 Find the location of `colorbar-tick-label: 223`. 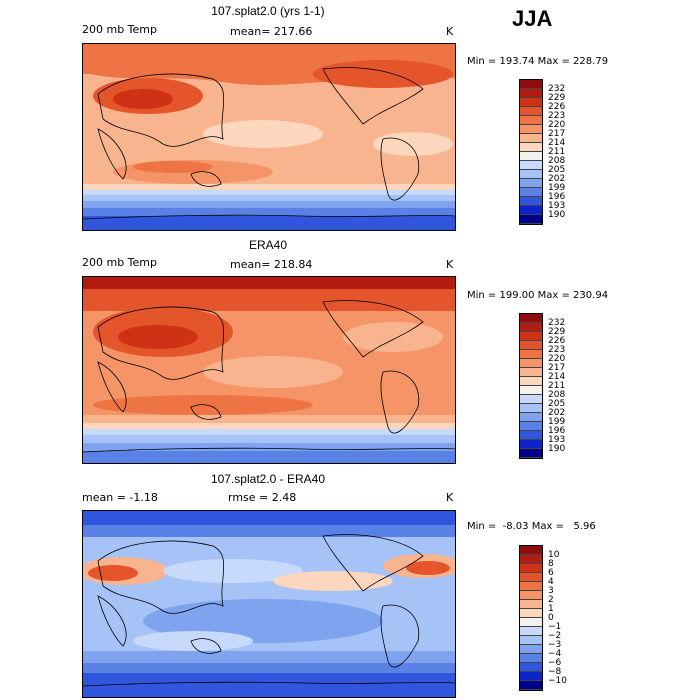

colorbar-tick-label: 223 is located at coordinates (557, 115).